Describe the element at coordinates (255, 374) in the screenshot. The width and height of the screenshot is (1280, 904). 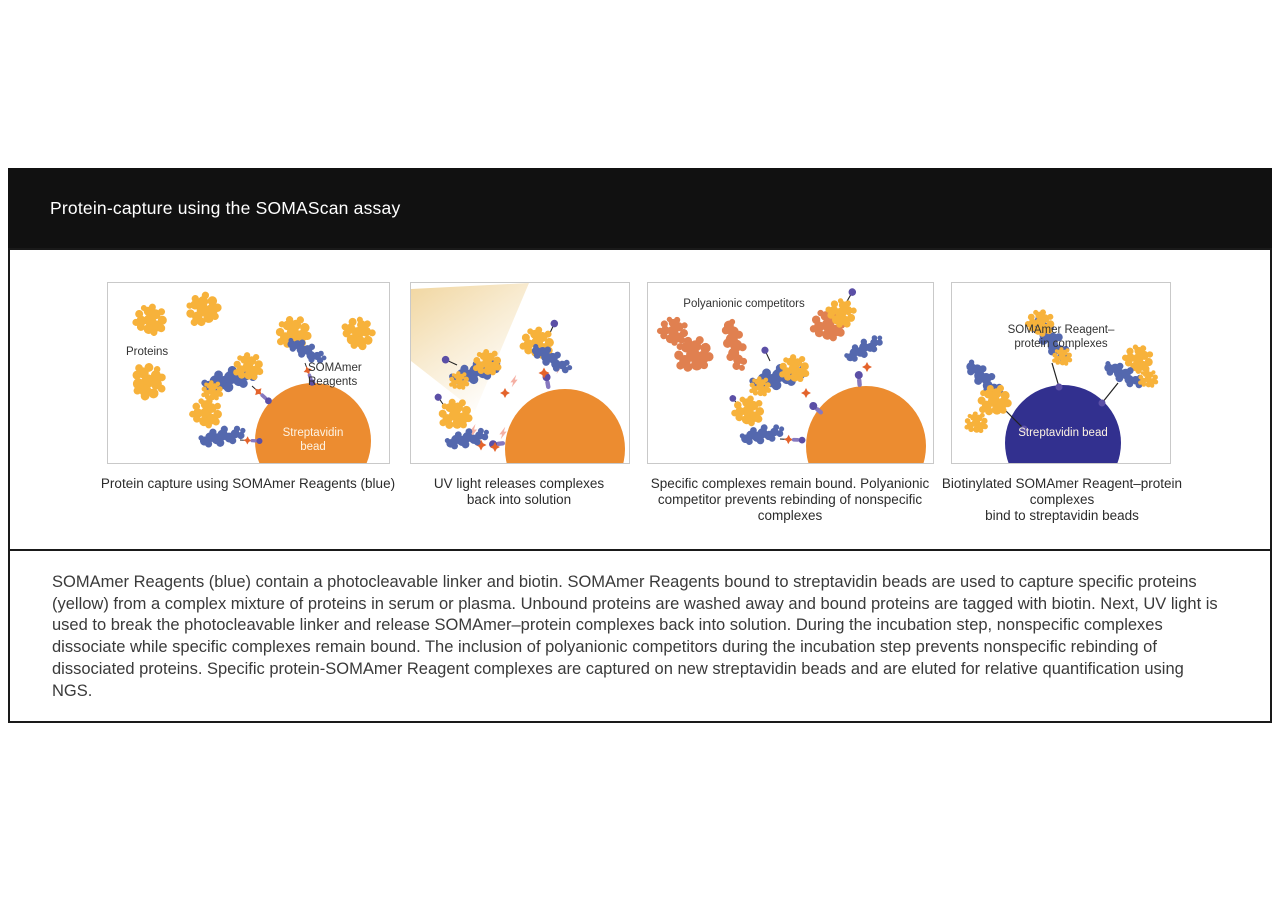
I see `panel-protein-capture-illustration` at that location.